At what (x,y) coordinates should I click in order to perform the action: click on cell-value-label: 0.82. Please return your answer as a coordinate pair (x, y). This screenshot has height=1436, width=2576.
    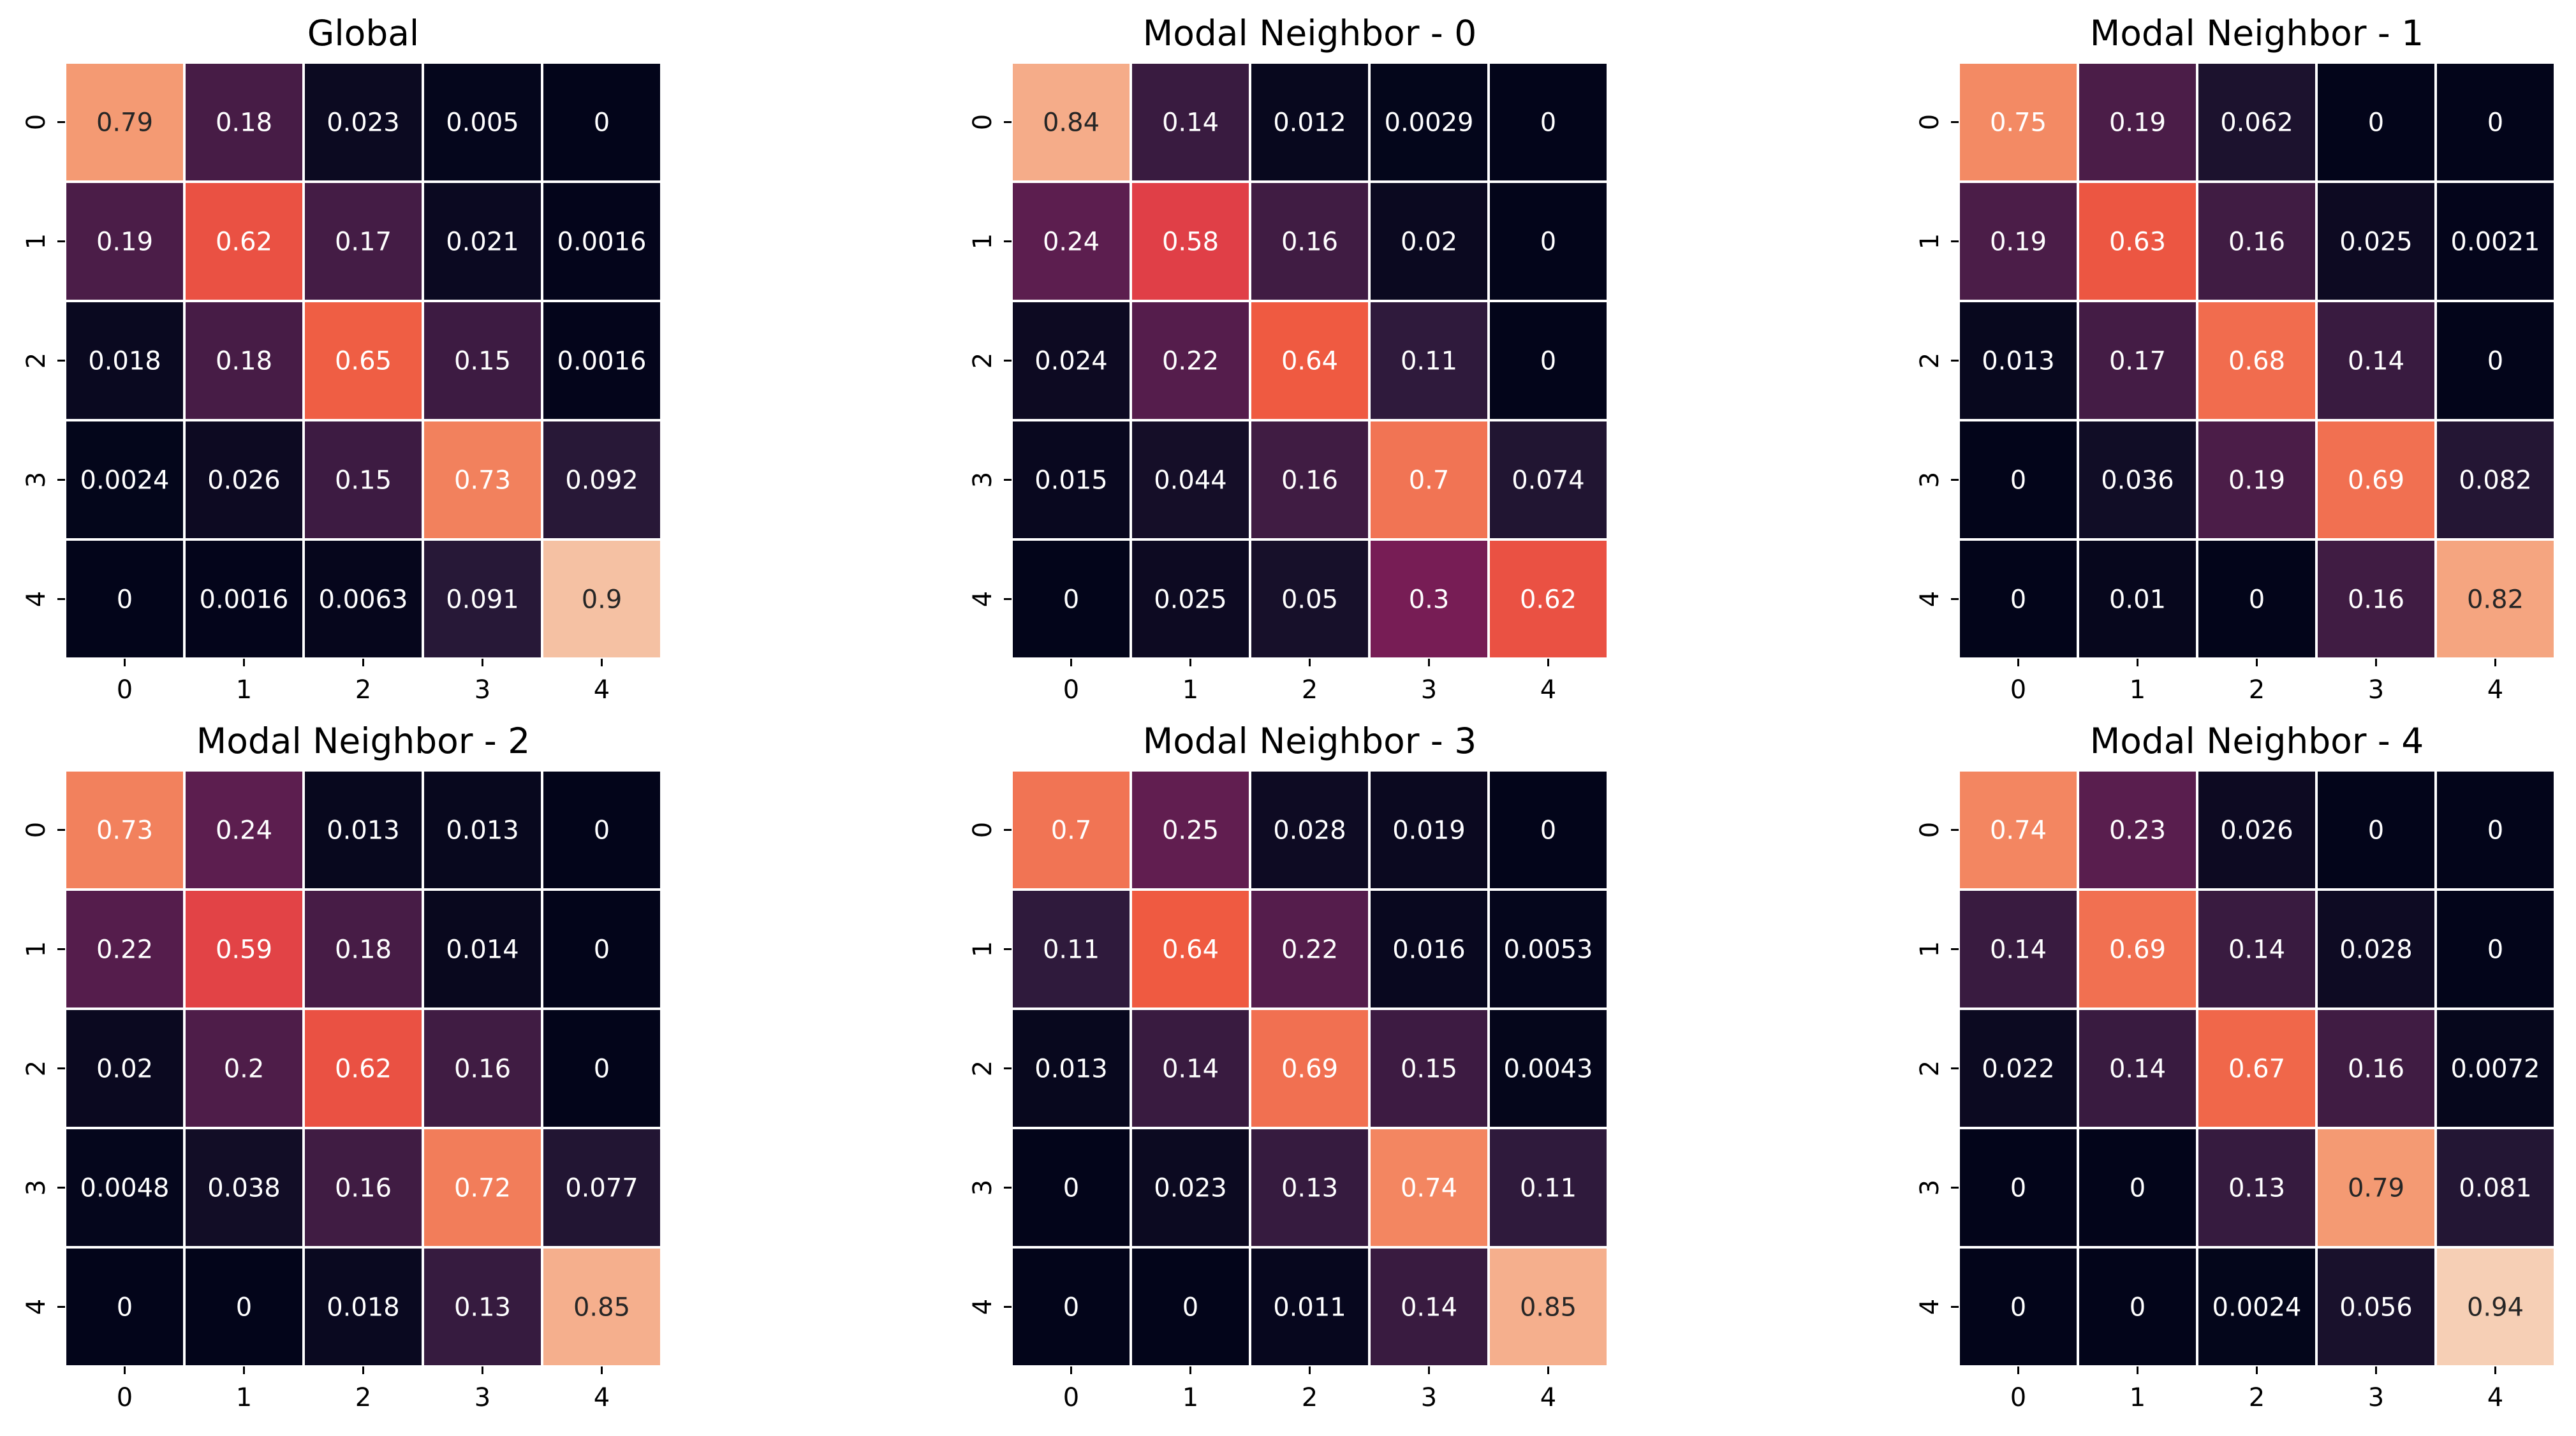
    Looking at the image, I should click on (2495, 600).